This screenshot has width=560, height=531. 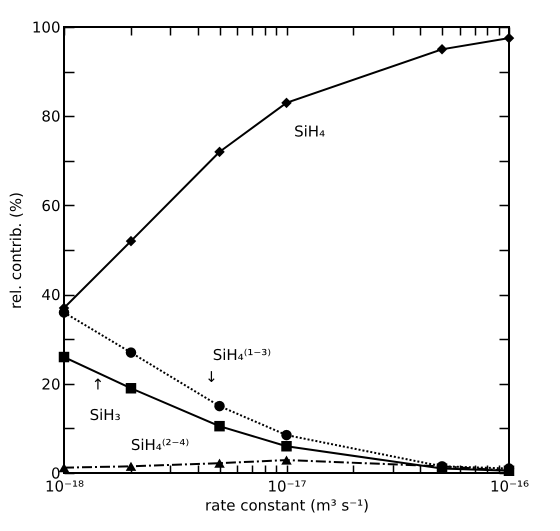 I want to click on x-tick-label: 10⁻¹⁷, so click(x=287, y=487).